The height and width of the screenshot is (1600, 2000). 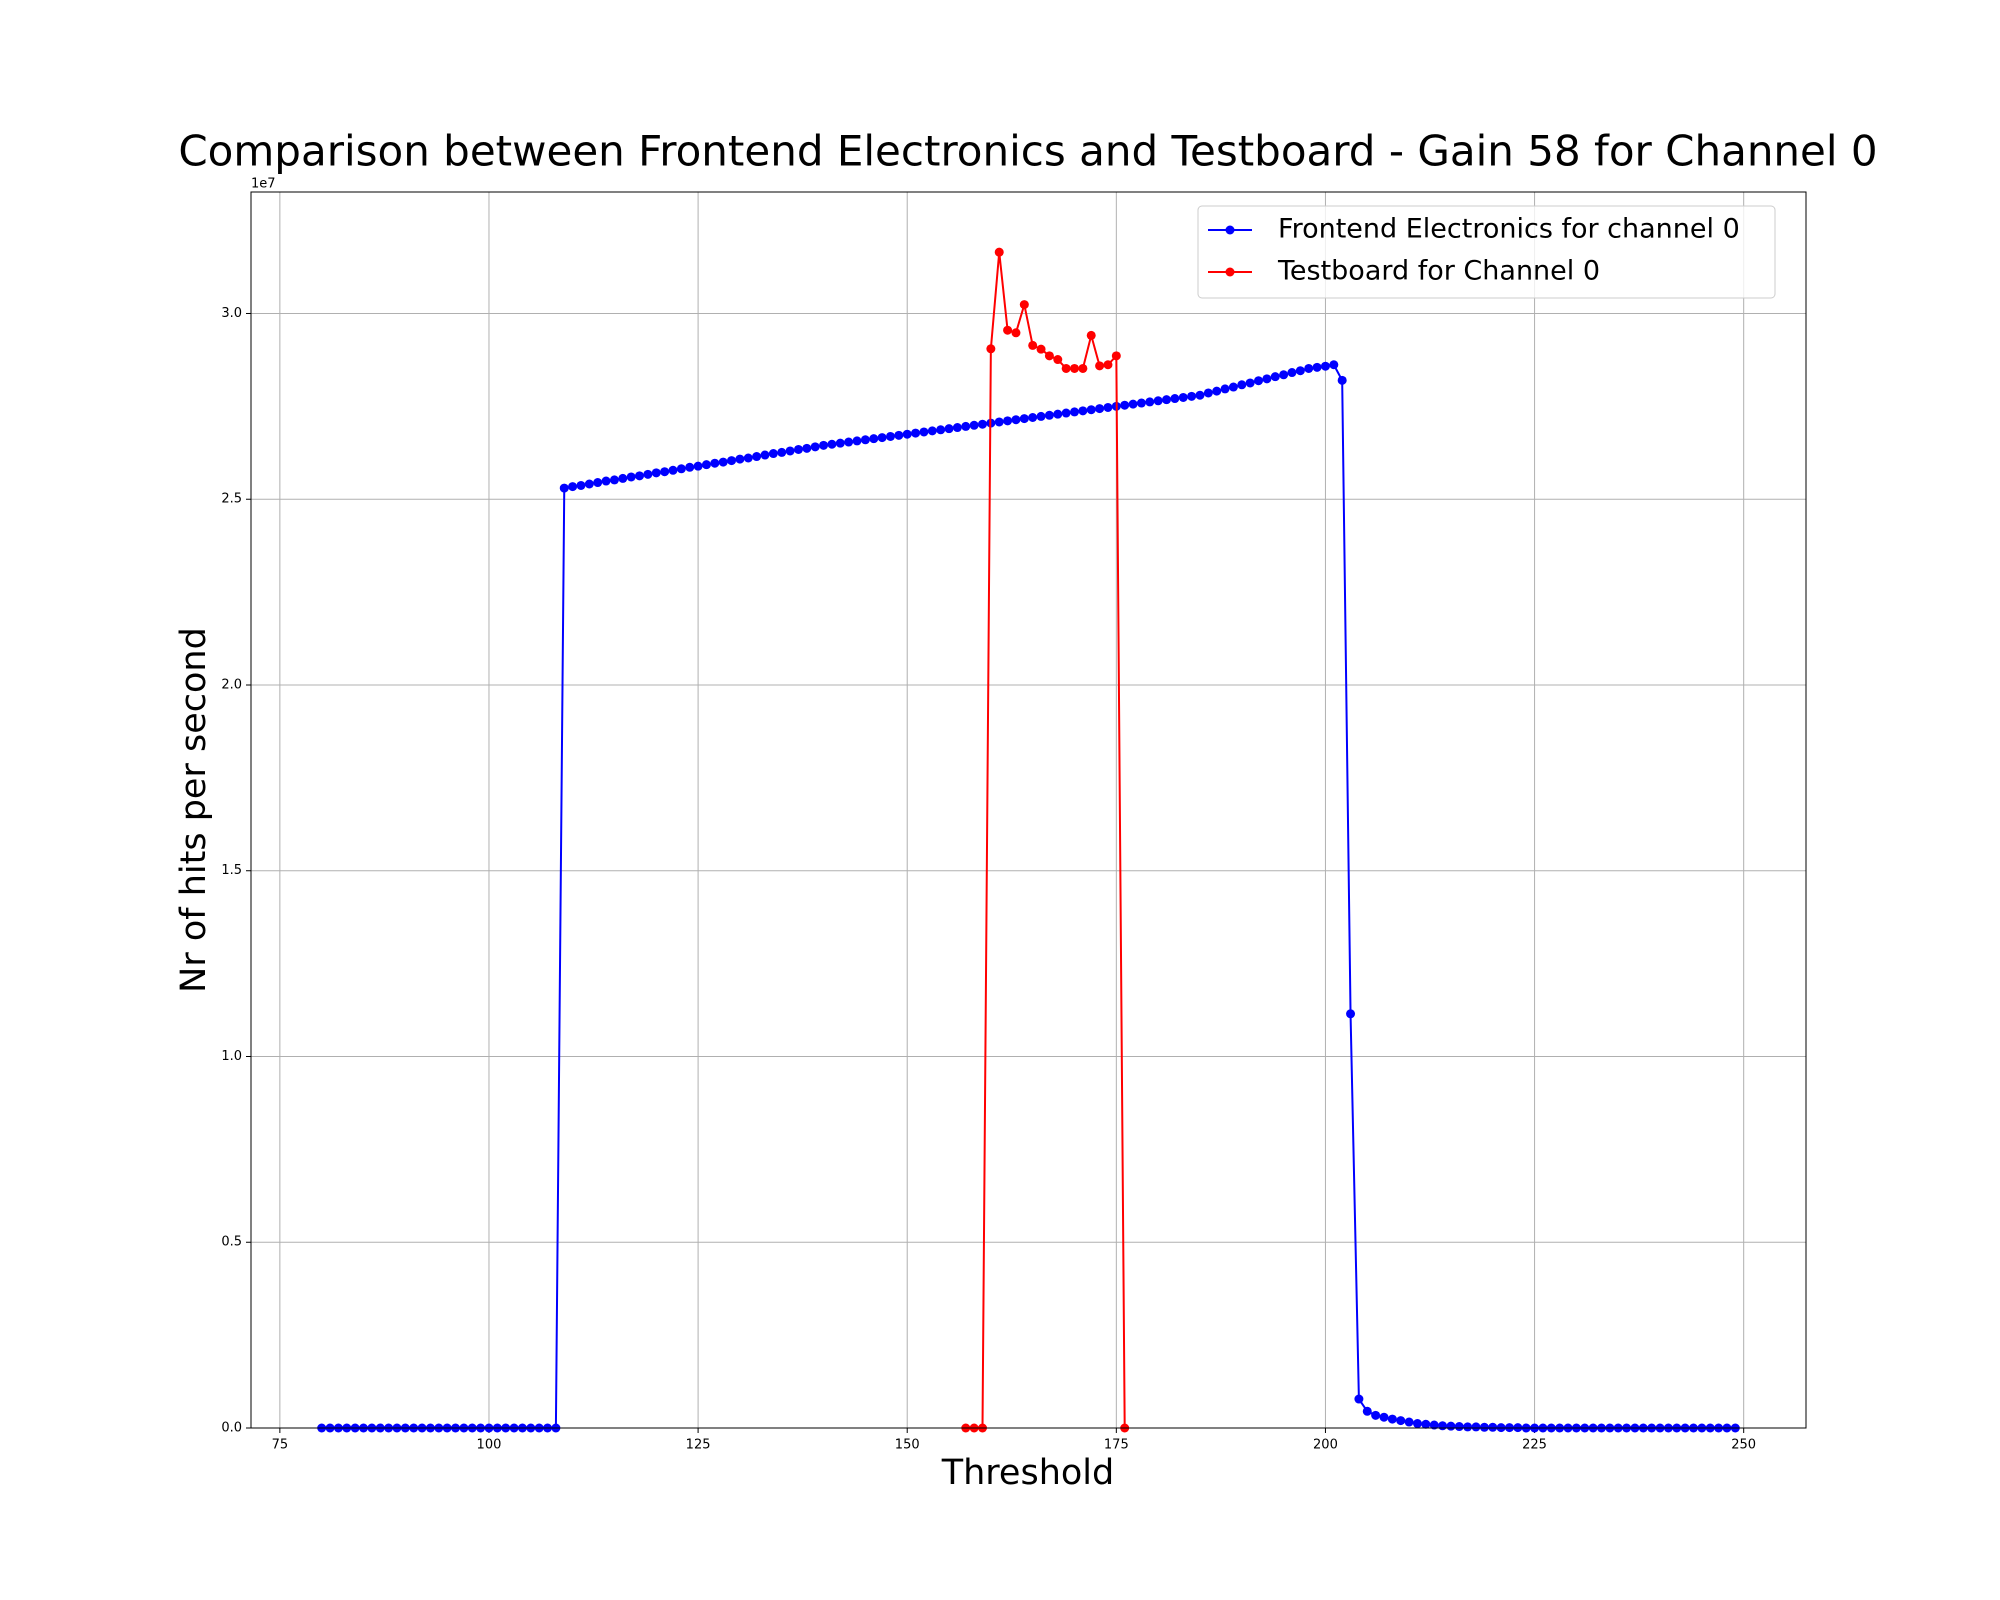 I want to click on x-tick-label: 200, so click(x=1325, y=1445).